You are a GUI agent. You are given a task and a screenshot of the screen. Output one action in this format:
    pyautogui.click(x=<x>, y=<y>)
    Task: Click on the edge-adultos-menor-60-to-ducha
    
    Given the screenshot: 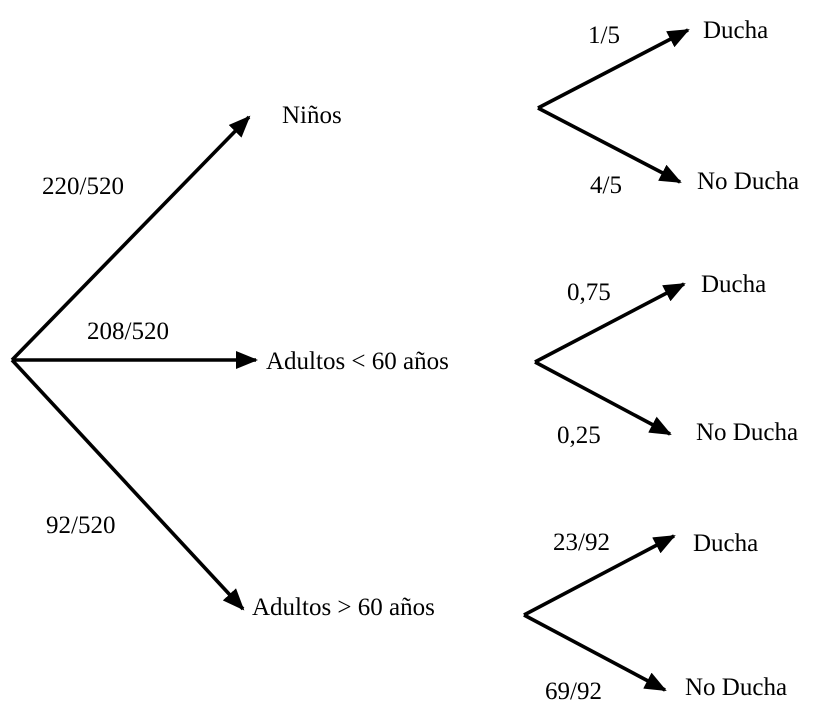 What is the action you would take?
    pyautogui.click(x=610, y=323)
    